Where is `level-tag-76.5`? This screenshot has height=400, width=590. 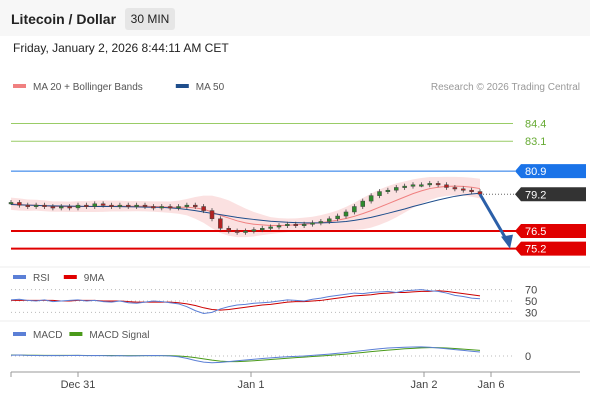 level-tag-76.5 is located at coordinates (550, 231).